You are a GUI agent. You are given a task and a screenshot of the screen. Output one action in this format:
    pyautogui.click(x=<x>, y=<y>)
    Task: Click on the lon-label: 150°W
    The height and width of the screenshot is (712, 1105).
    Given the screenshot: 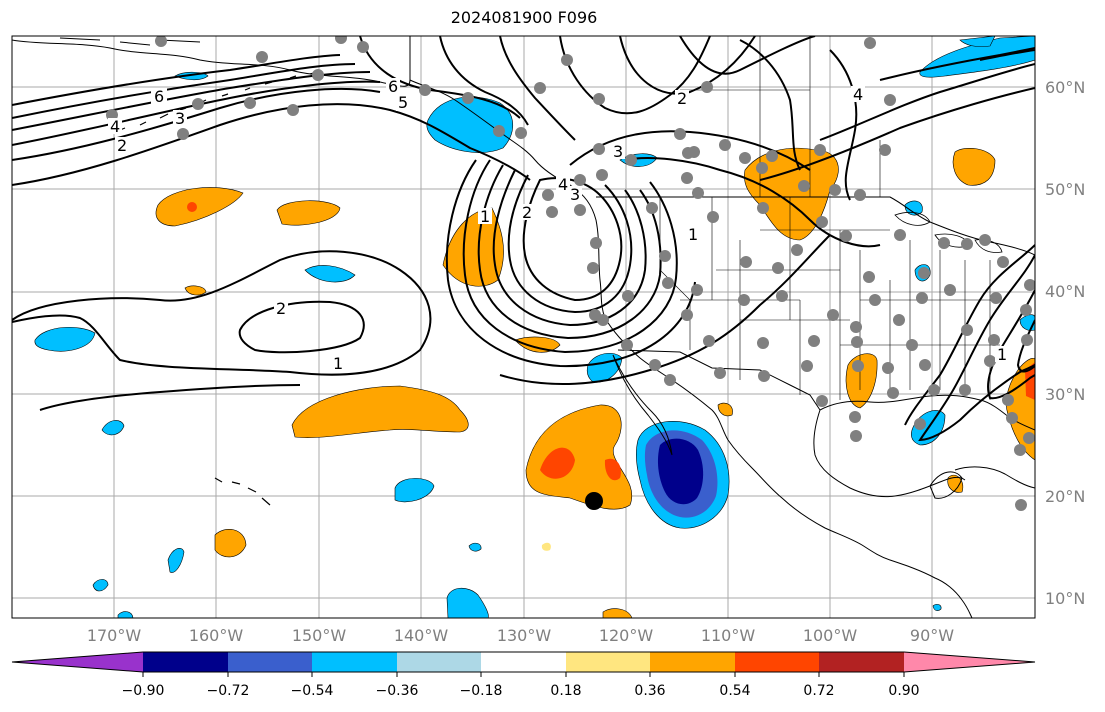 What is the action you would take?
    pyautogui.click(x=319, y=635)
    